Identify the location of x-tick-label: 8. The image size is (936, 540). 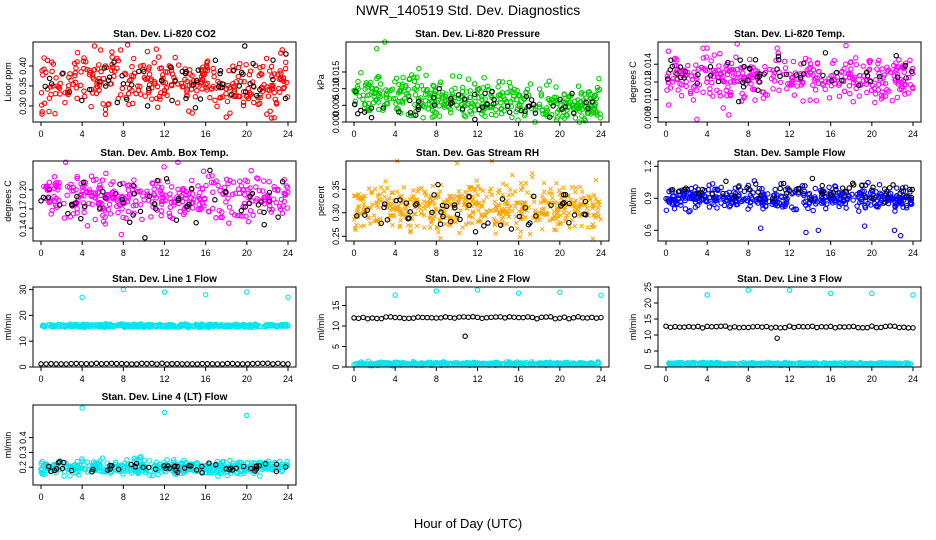
(123, 253).